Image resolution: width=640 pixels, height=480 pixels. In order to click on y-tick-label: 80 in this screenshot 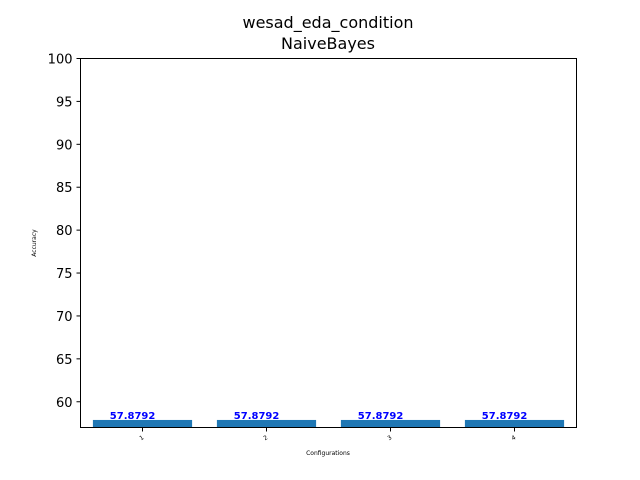, I will do `click(64, 231)`.